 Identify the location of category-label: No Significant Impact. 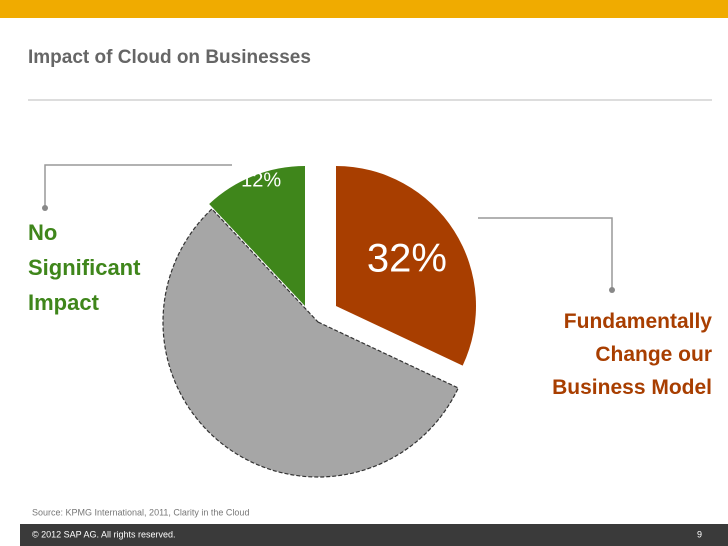
(84, 267).